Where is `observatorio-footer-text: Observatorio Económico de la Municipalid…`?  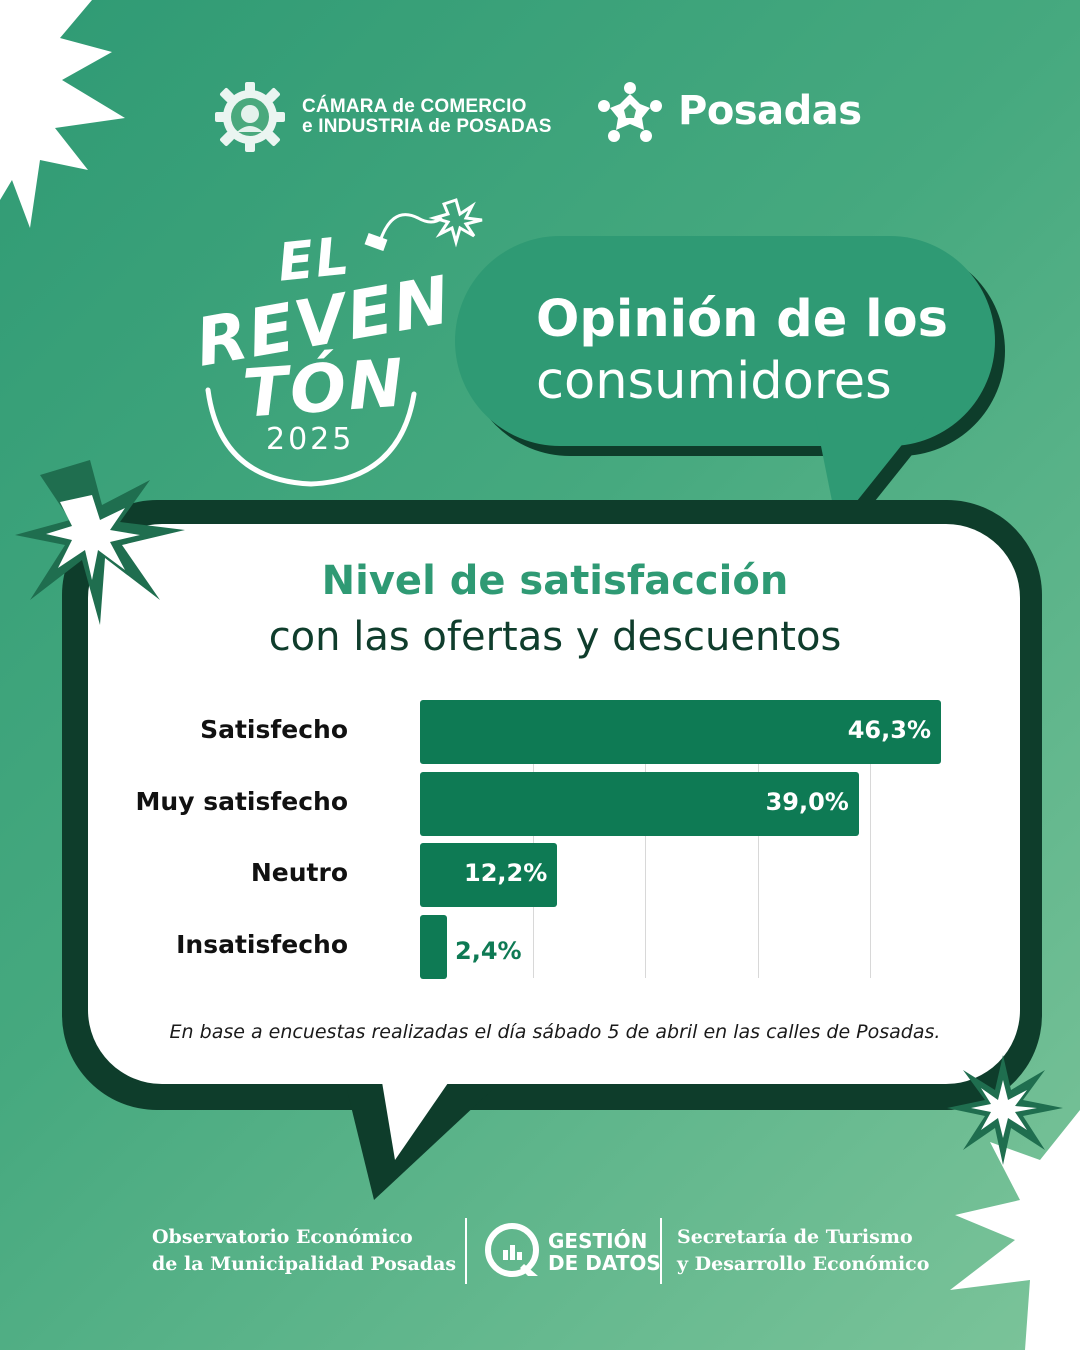
observatorio-footer-text: Observatorio Económico de la Municipalid… is located at coordinates (304, 1251).